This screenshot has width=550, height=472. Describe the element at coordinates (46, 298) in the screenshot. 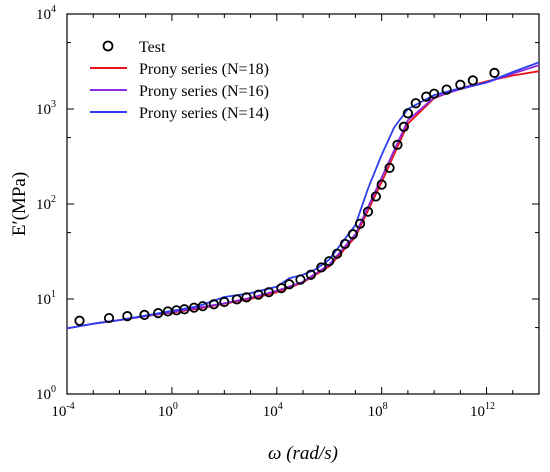

I see `y-tick-label: 10¹` at that location.